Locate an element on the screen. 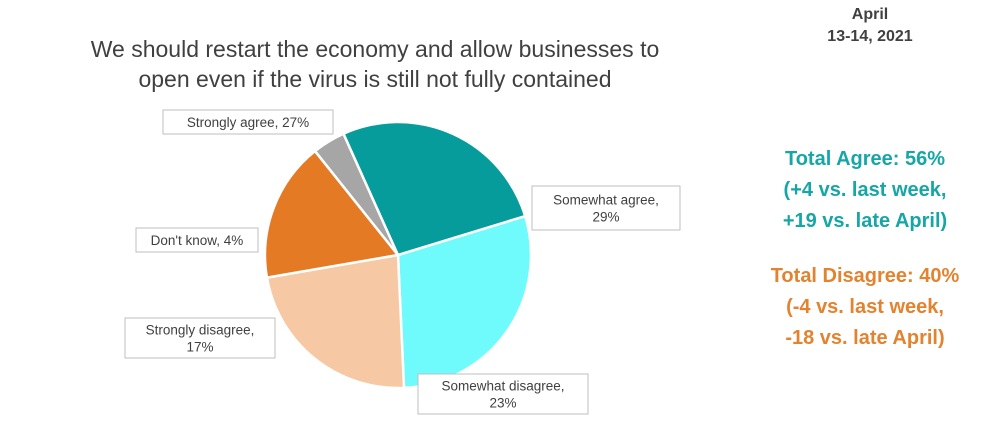 This screenshot has width=998, height=447. slice-label-strongly-disagree: Strongly disagree, 17% is located at coordinates (200, 338).